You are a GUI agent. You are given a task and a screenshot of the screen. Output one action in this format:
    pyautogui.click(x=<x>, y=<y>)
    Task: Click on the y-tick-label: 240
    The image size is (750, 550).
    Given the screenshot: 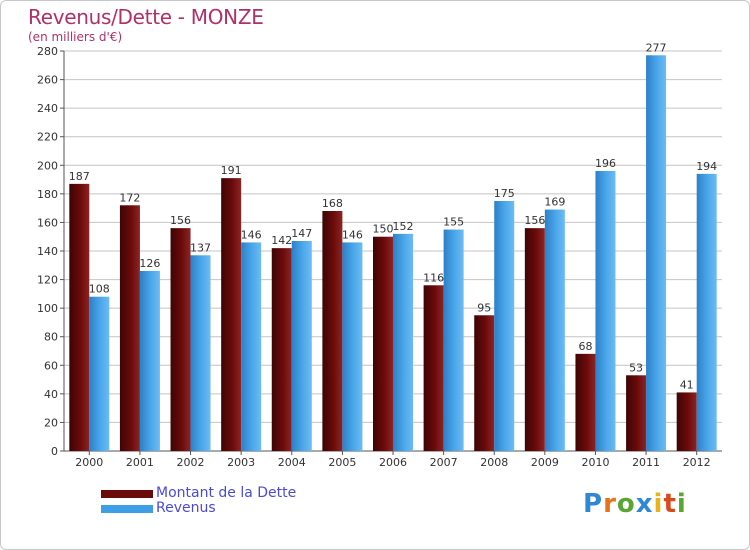 What is the action you would take?
    pyautogui.click(x=47, y=108)
    